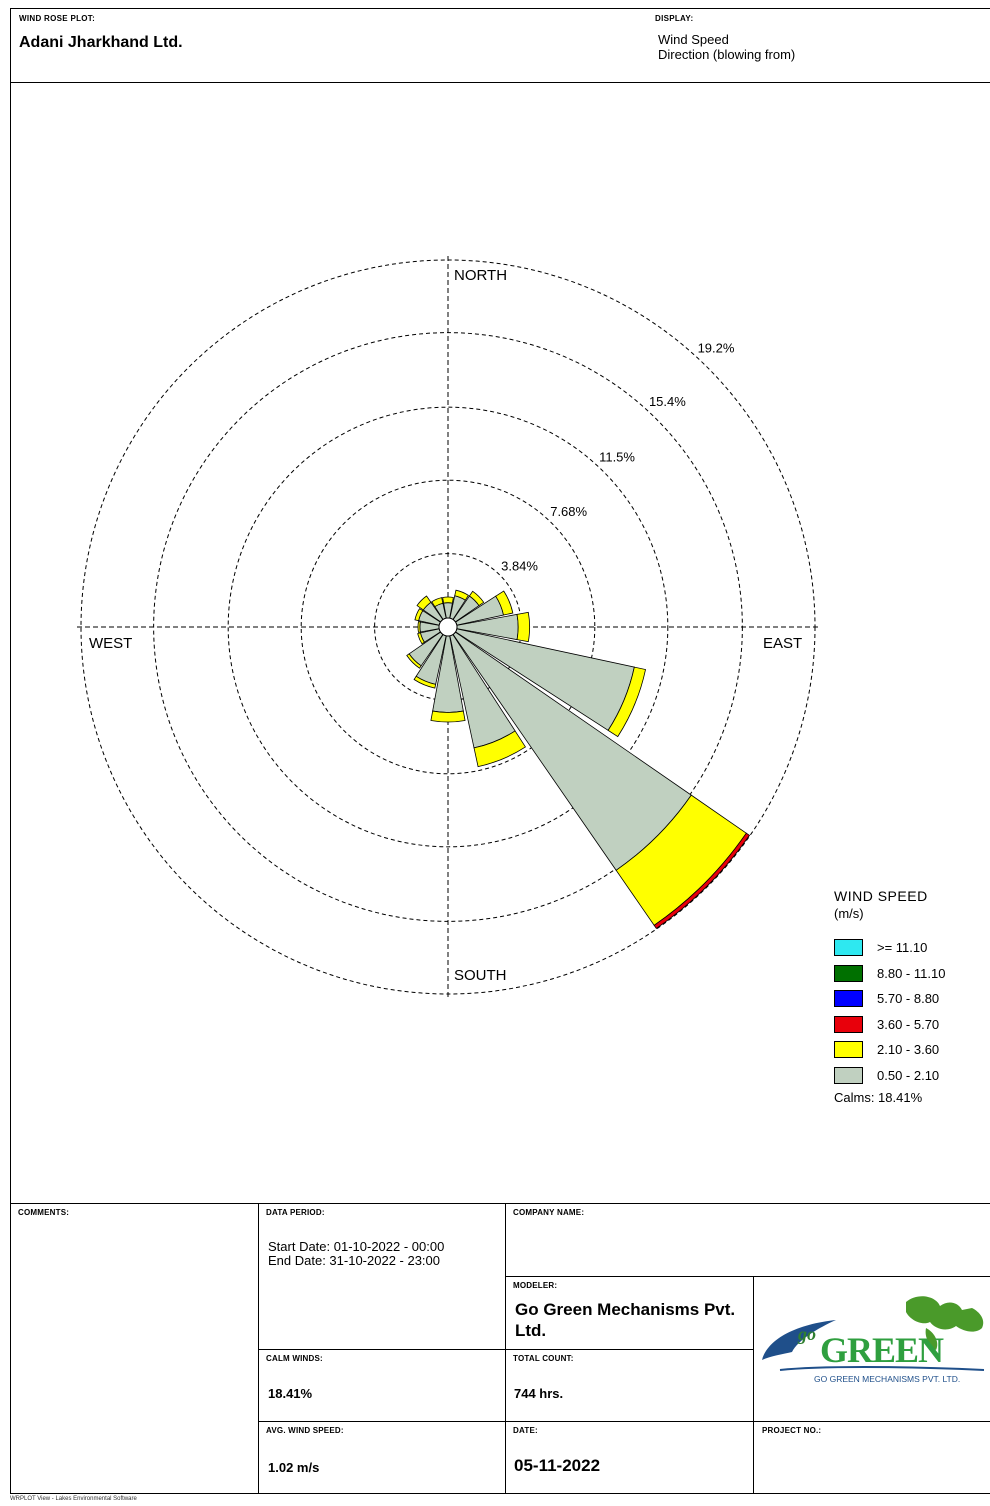  Describe the element at coordinates (716, 347) in the screenshot. I see `ring-label: 19.2%` at that location.